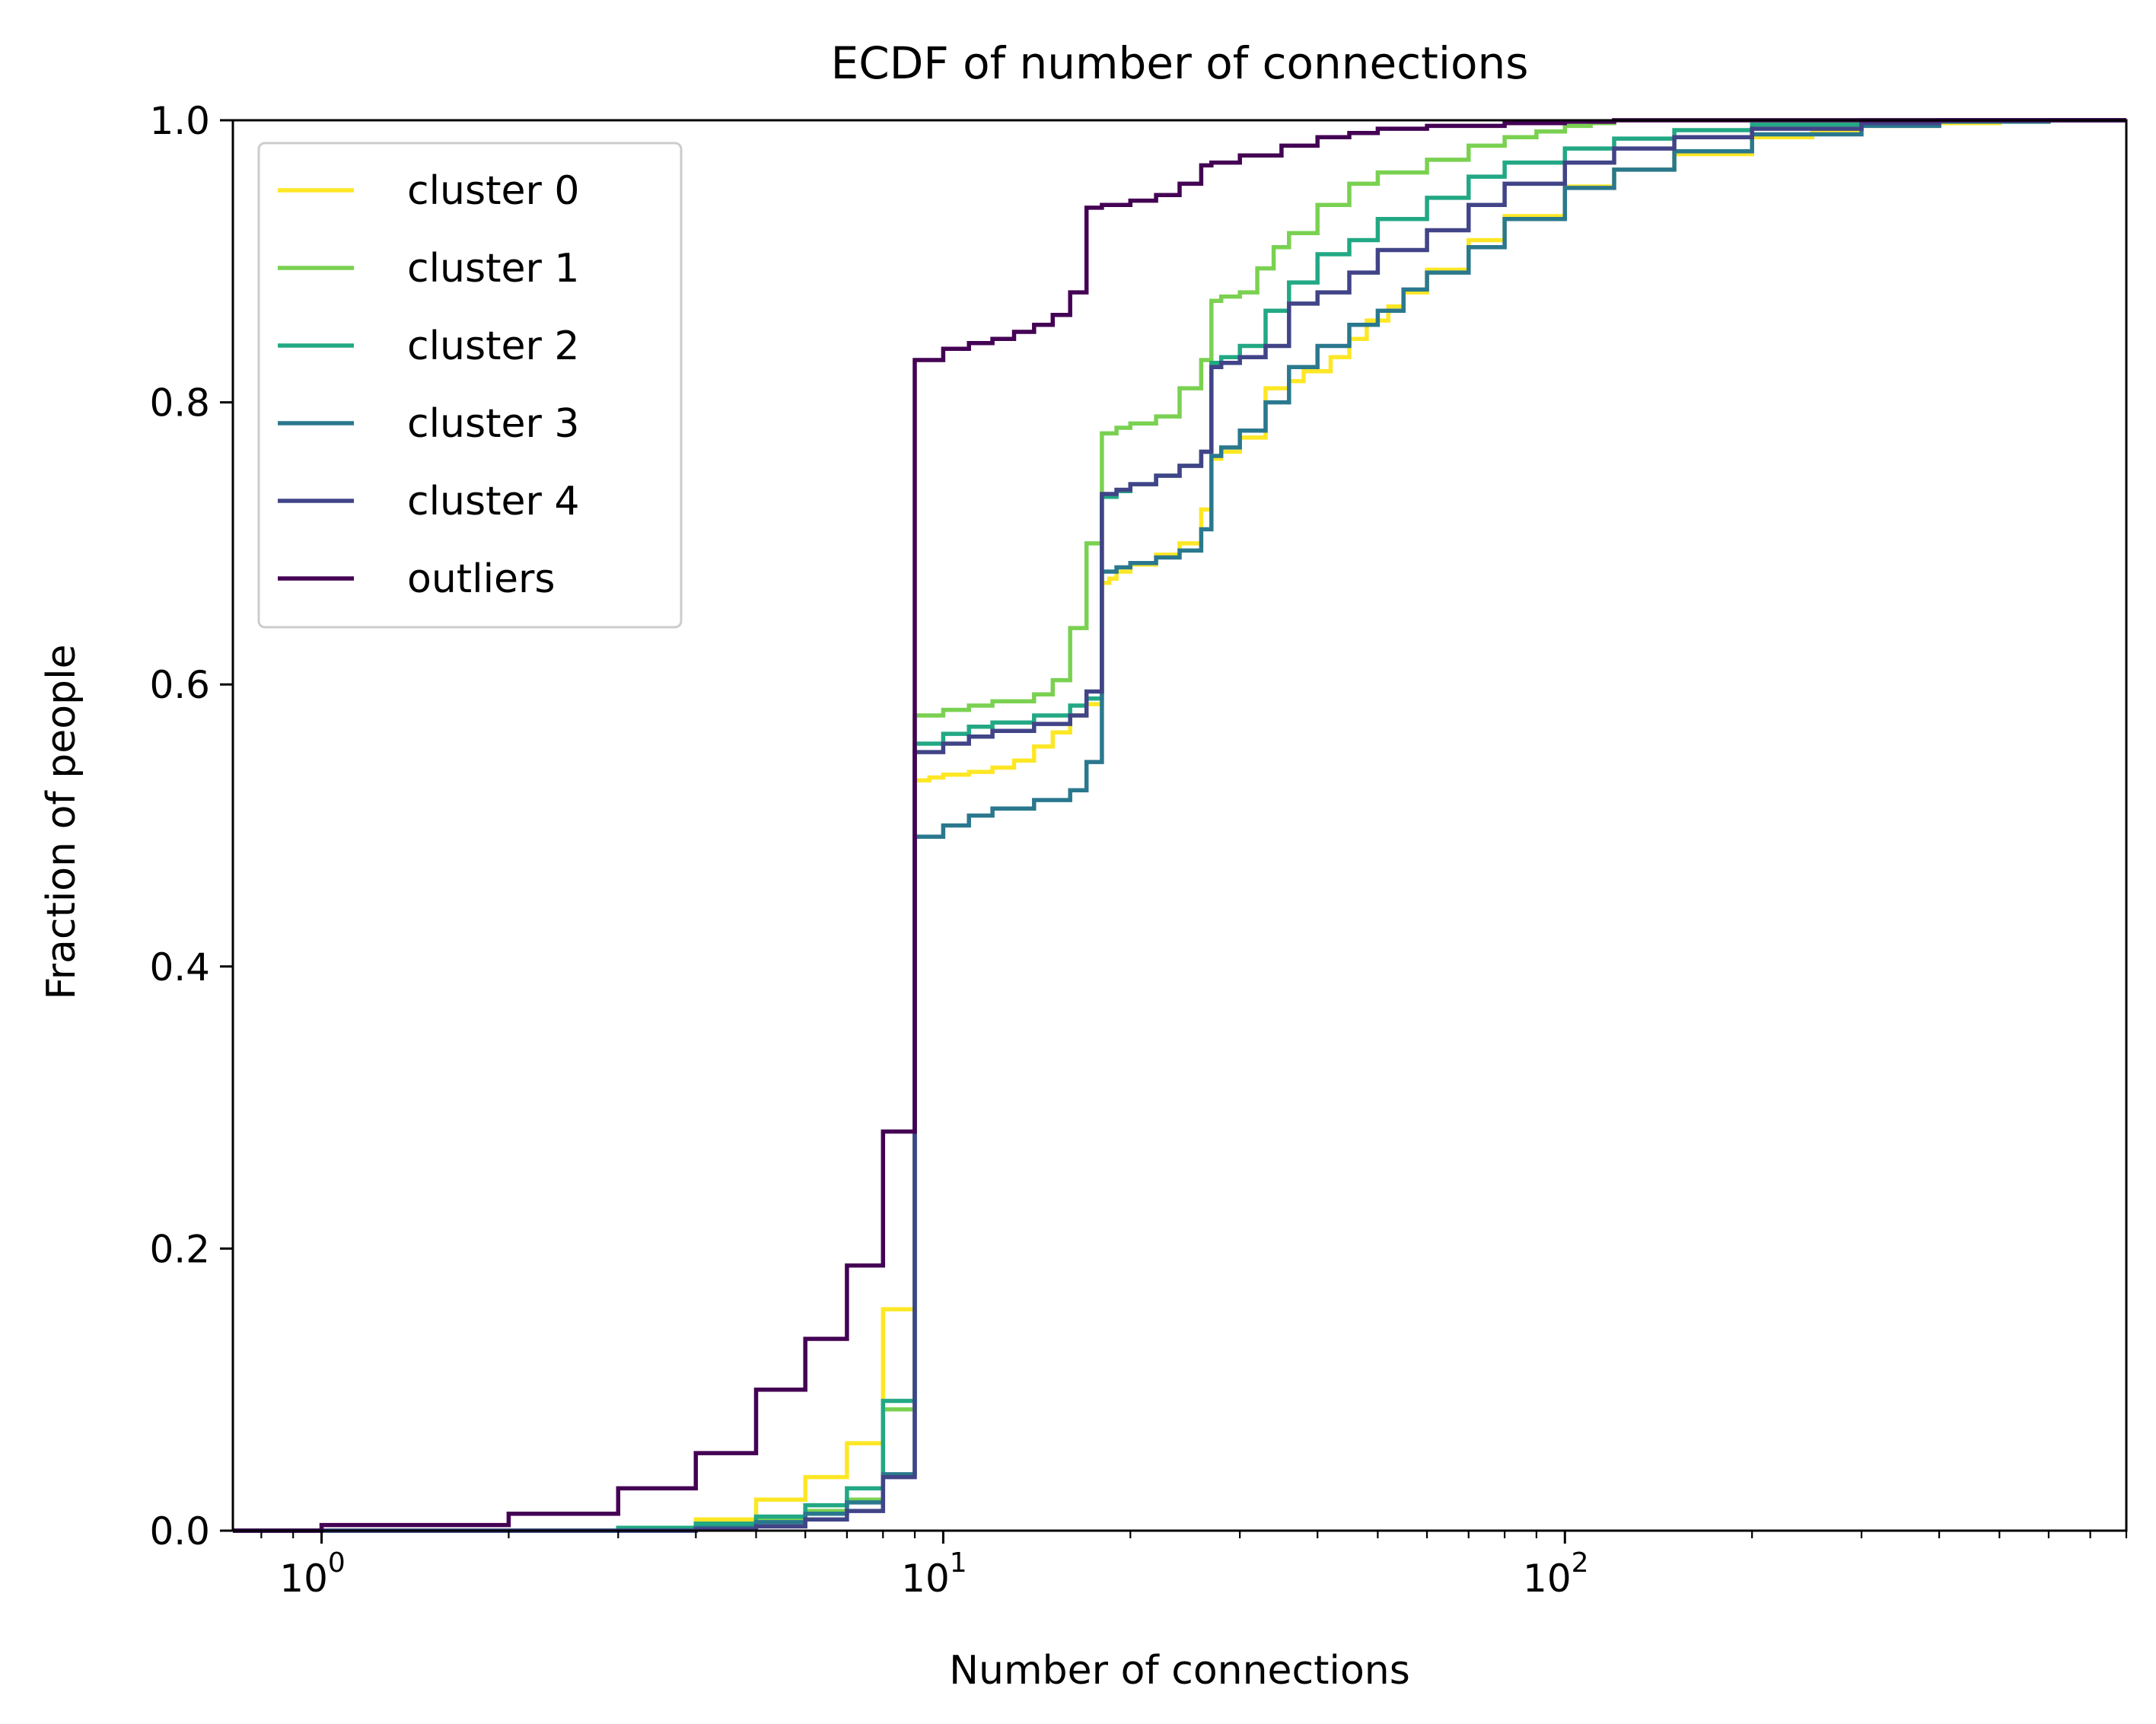 Image resolution: width=2156 pixels, height=1724 pixels. What do you see at coordinates (179, 403) in the screenshot?
I see `y-tick-label: 0.8` at bounding box center [179, 403].